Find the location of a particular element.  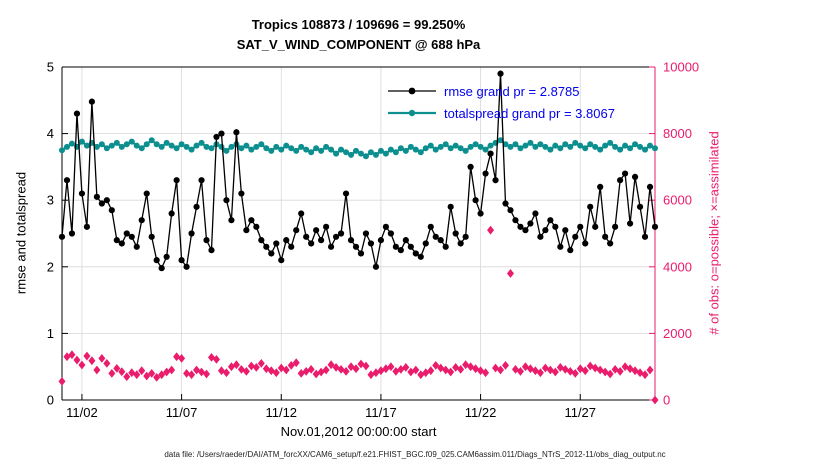

y-axis-label-right: # of obs: o=possible; ×=assimilated is located at coordinates (714, 233).